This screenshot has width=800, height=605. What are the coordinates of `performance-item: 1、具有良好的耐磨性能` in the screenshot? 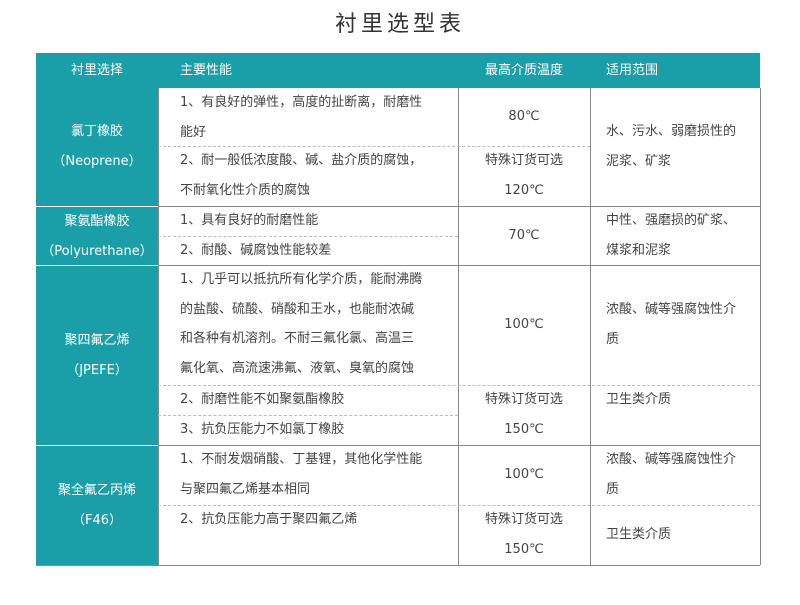 It's located at (249, 220).